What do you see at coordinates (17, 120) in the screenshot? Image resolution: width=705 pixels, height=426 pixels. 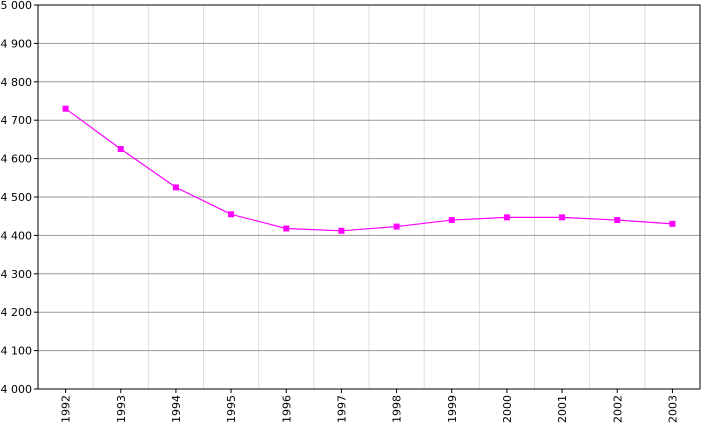 I see `y-tick-label: 4 700` at bounding box center [17, 120].